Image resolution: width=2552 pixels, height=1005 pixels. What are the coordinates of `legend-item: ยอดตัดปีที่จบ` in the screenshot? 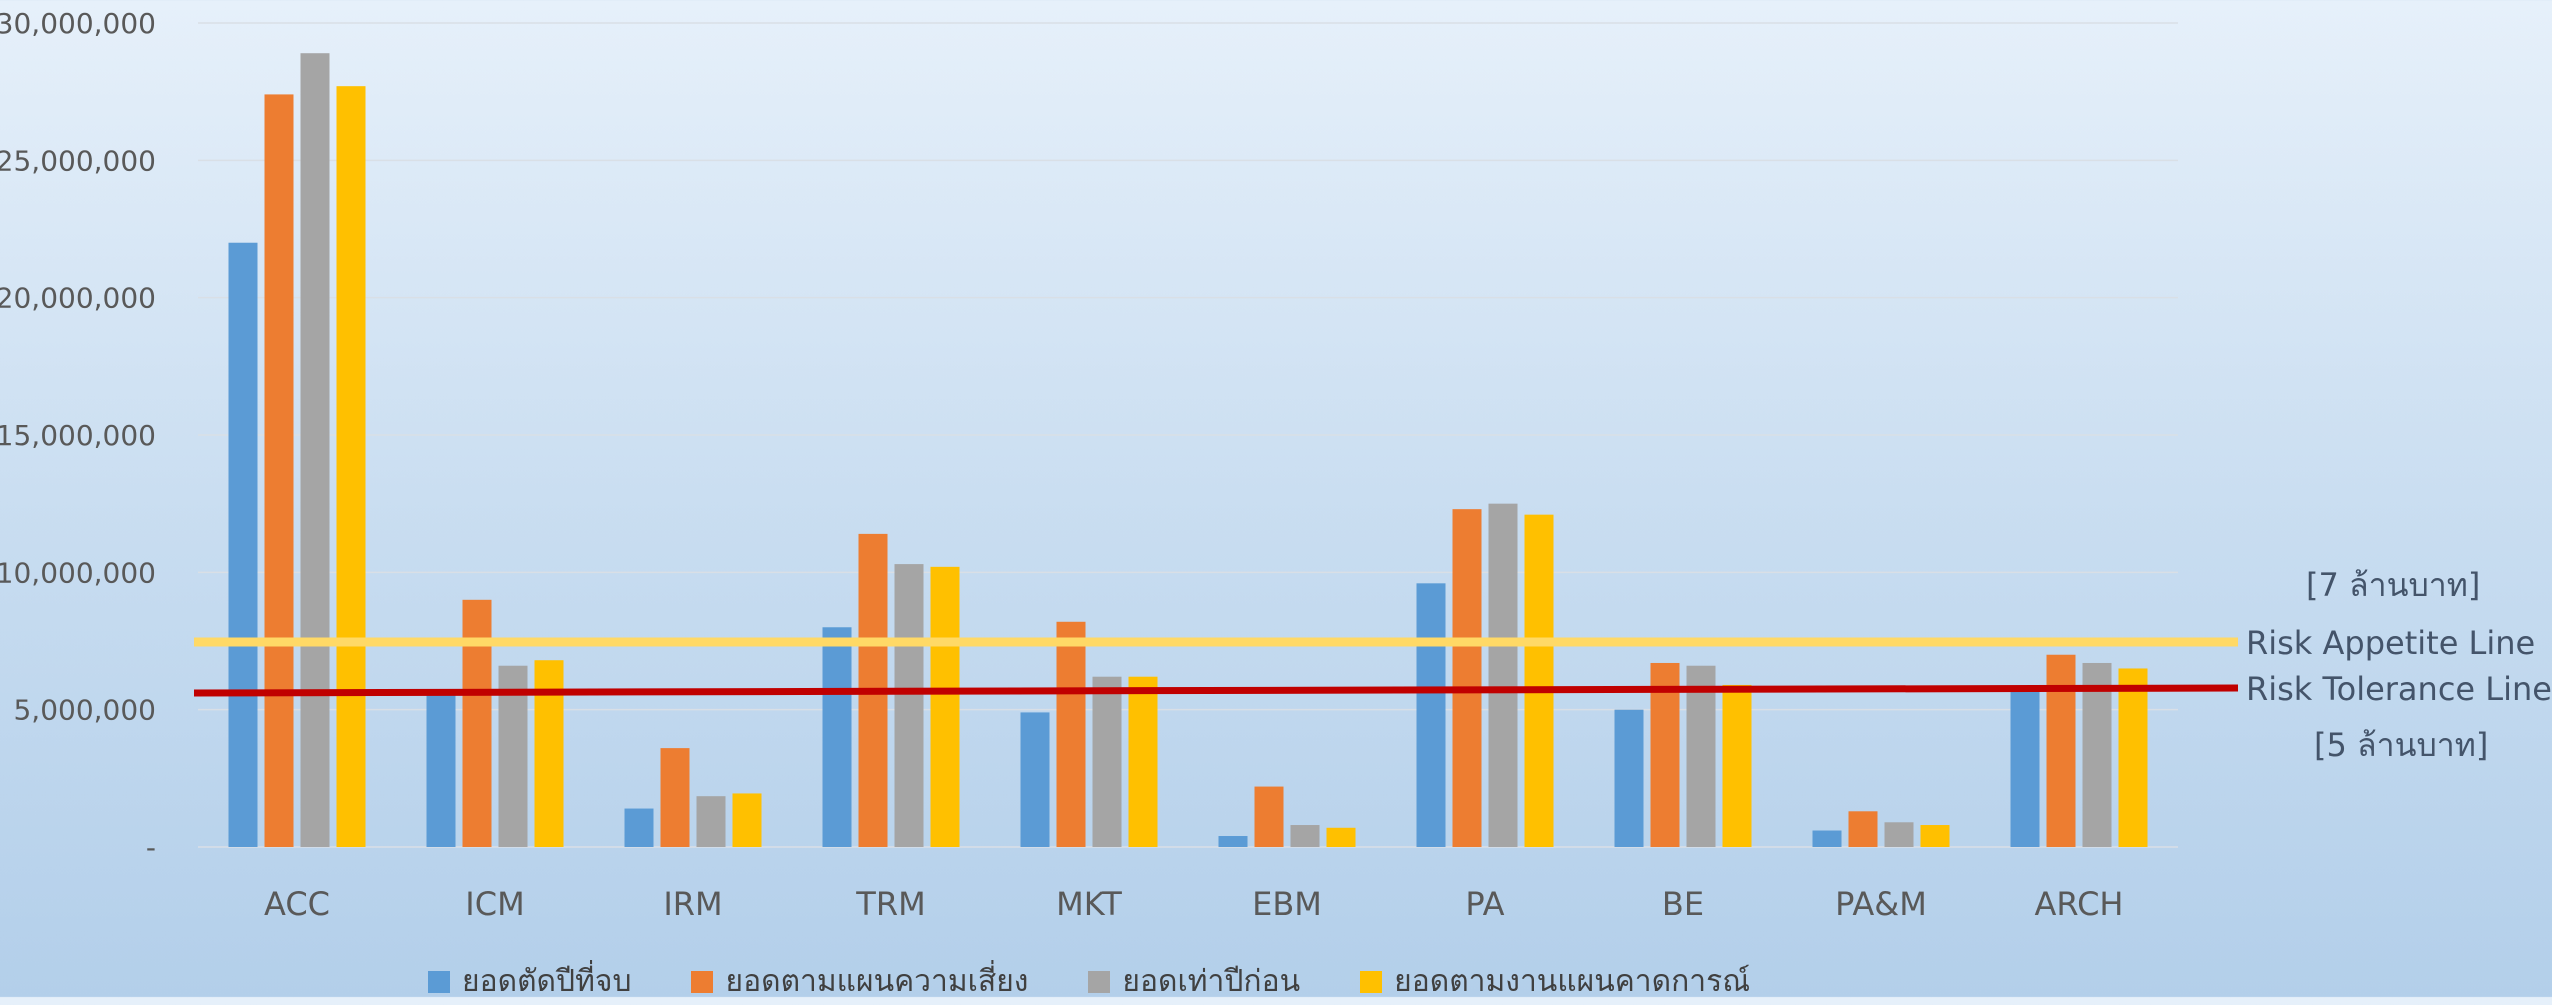 It's located at (529, 981).